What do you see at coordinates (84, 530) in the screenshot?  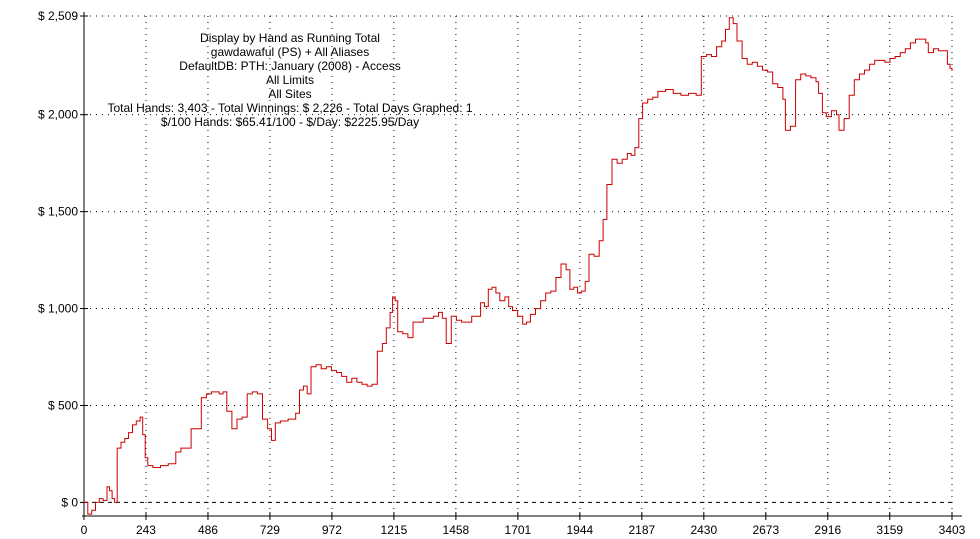 I see `x-tick-label: 0` at bounding box center [84, 530].